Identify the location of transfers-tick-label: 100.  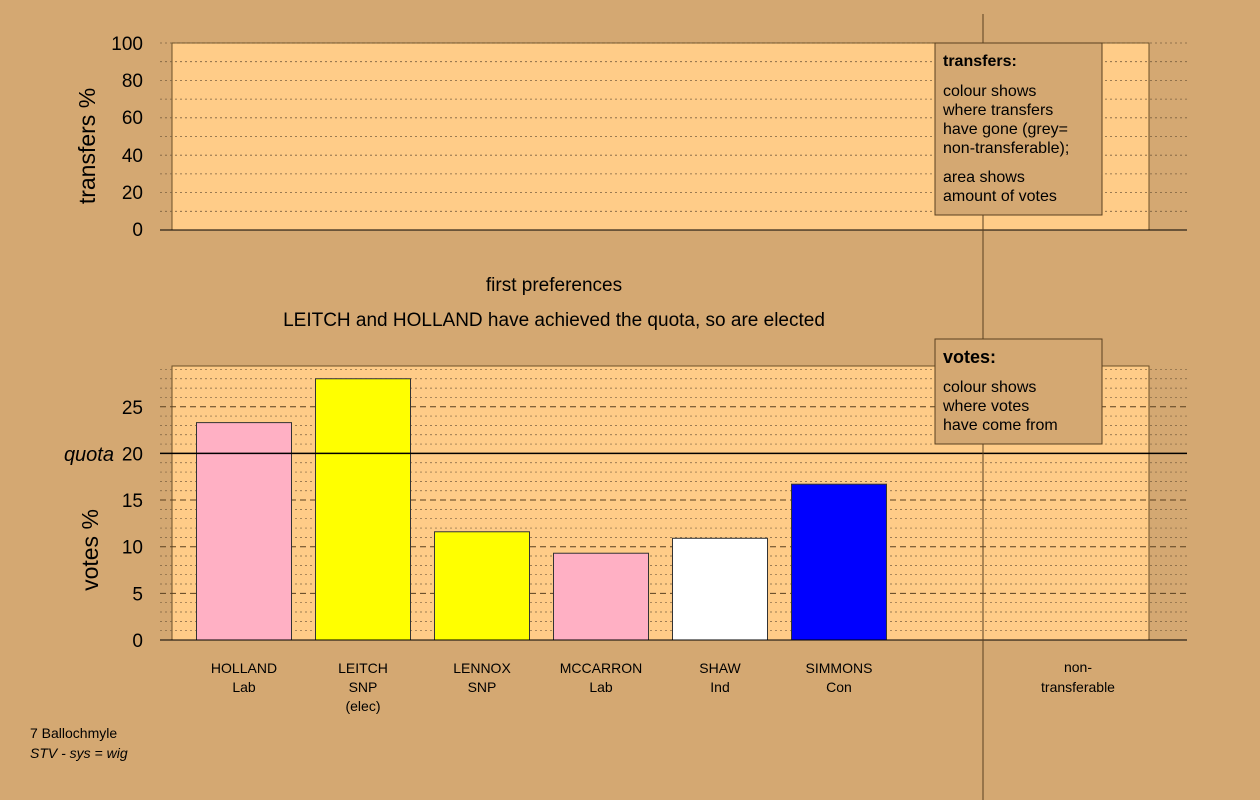
(127, 44).